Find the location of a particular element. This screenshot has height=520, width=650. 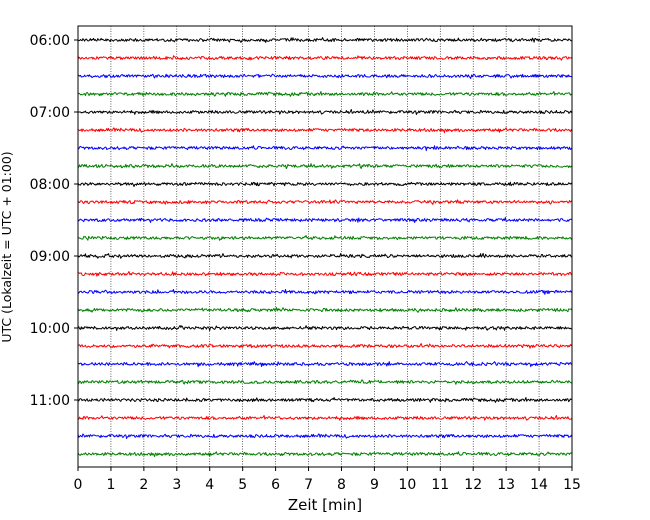

x-tick-label: 11 is located at coordinates (440, 485).